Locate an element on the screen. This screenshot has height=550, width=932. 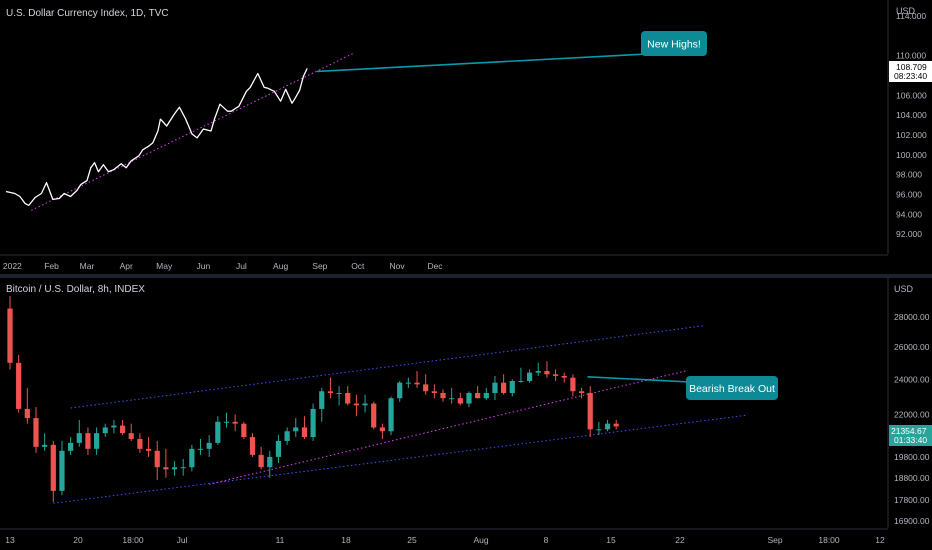
btc-time-tick-label: 22 is located at coordinates (680, 540).